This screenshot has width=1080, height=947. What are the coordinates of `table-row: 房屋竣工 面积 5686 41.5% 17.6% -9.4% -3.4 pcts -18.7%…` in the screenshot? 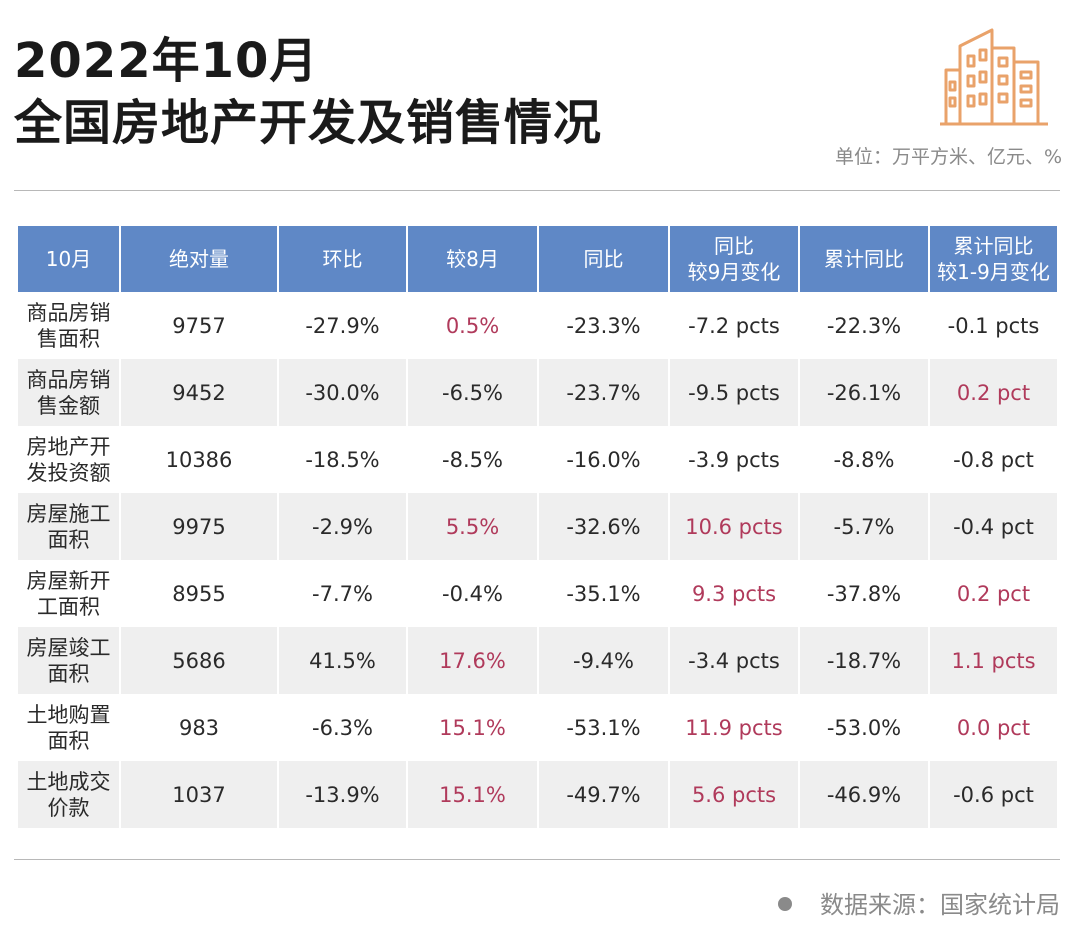 It's located at (537, 660).